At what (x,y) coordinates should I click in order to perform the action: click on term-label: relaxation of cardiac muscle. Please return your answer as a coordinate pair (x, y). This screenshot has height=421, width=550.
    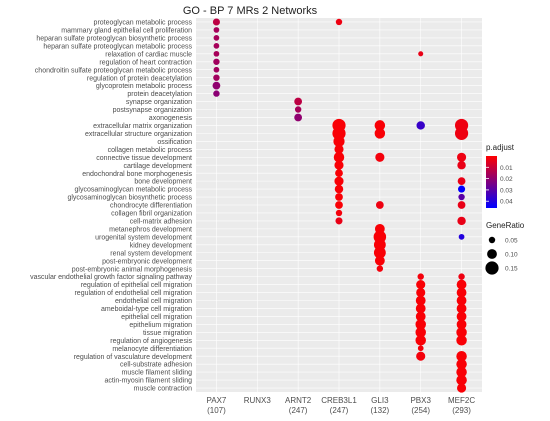
    Looking at the image, I should click on (148, 54).